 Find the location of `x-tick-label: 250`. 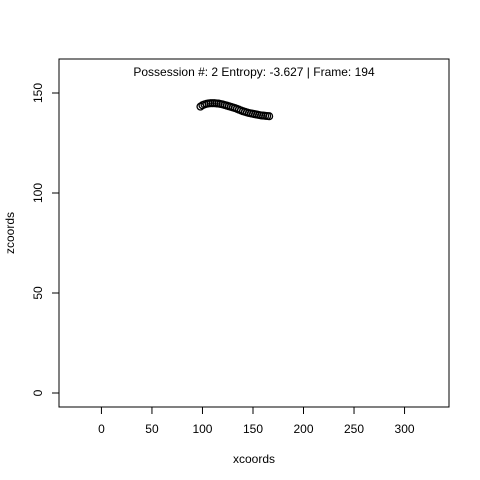

x-tick-label: 250 is located at coordinates (354, 429).